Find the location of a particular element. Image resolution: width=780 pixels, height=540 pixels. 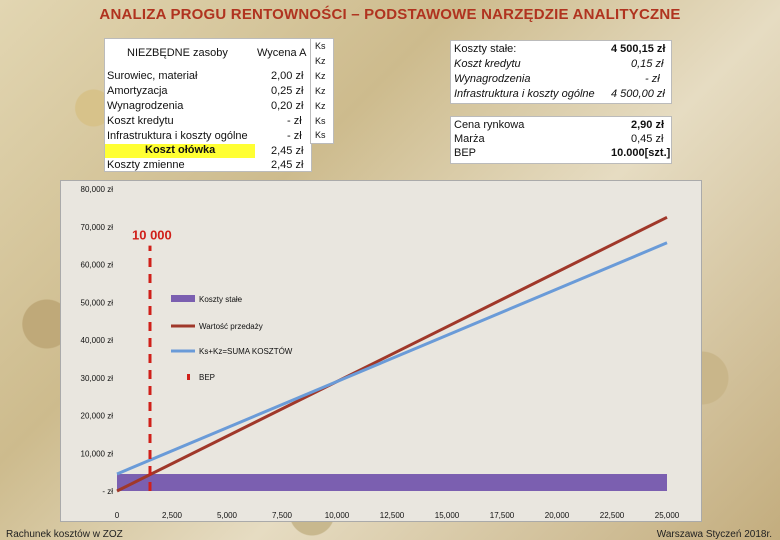

fixed-cost-value: 4 500,00 zł is located at coordinates (638, 94).